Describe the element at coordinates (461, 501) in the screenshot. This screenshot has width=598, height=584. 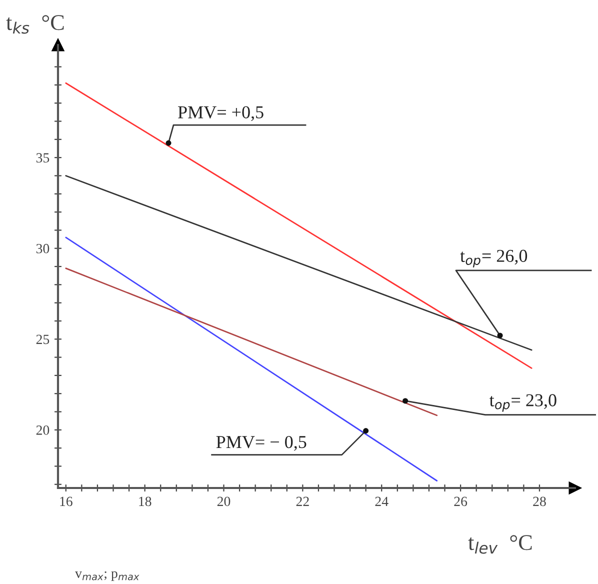
I see `x-tick-label: 26` at that location.